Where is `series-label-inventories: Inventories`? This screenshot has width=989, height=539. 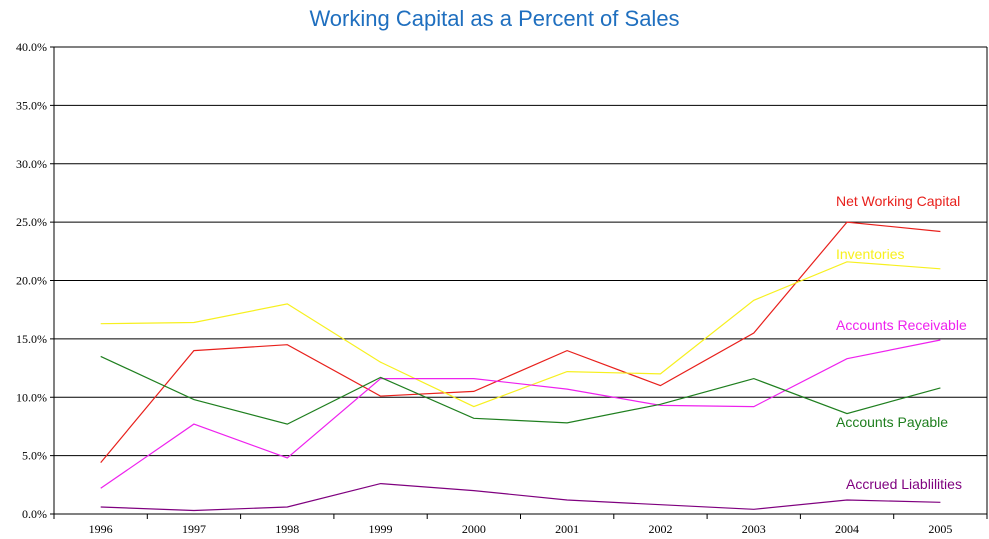 series-label-inventories: Inventories is located at coordinates (870, 254).